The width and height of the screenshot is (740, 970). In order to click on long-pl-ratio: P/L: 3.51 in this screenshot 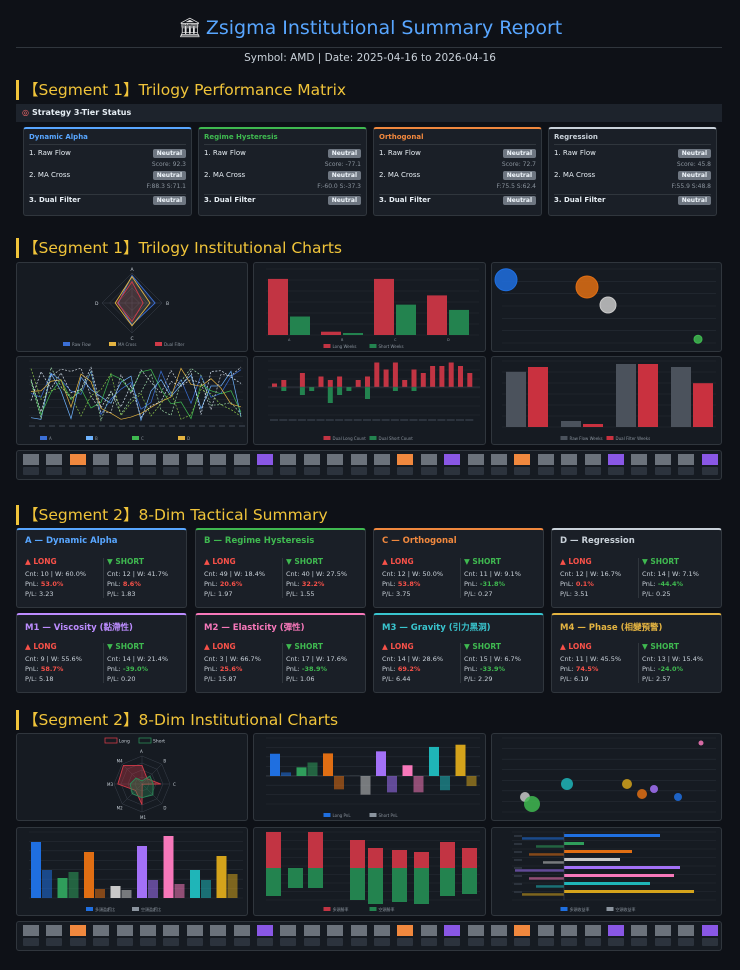, I will do `click(574, 594)`.